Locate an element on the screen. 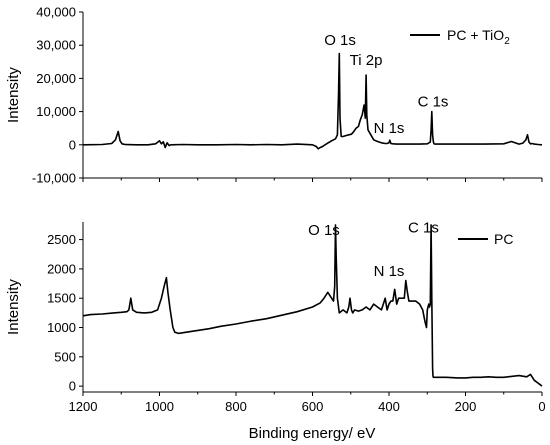  y-tick-label: 40,000 is located at coordinates (56, 12).